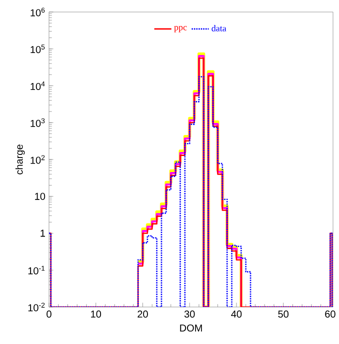 Image resolution: width=339 pixels, height=344 pixels. I want to click on x-tick-label: 60, so click(330, 314).